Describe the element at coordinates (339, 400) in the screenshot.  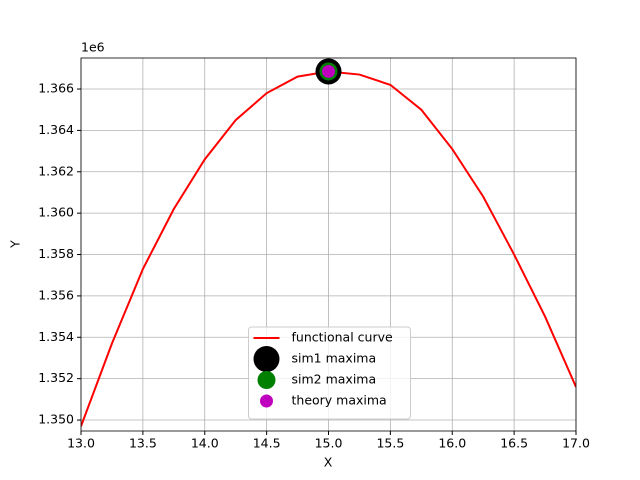
I see `legend-label: theory maxima` at that location.